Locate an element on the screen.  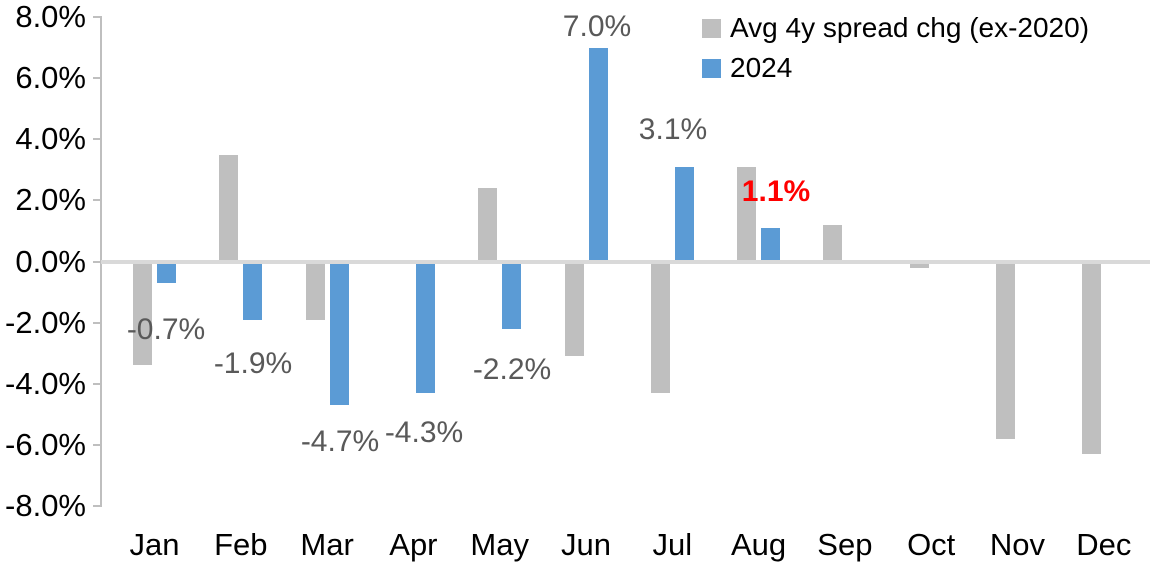
bar-avg-jun is located at coordinates (574, 309).